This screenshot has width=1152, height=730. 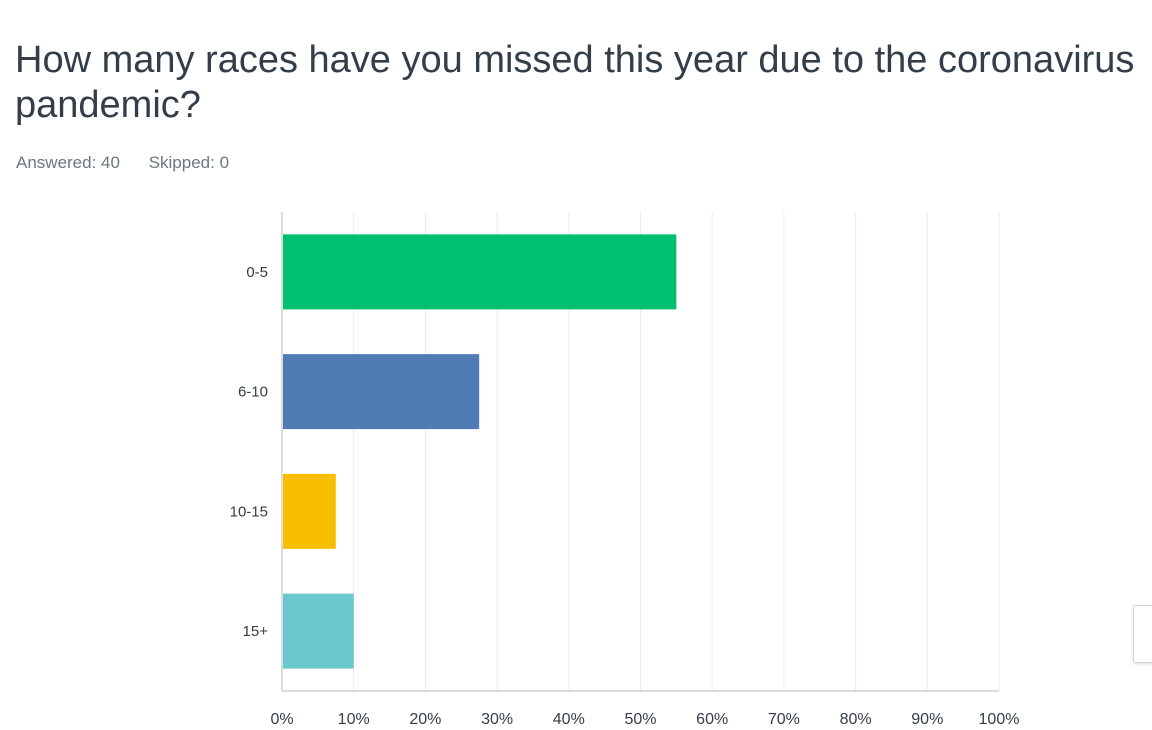 What do you see at coordinates (856, 719) in the screenshot?
I see `x-tick-label: 80%` at bounding box center [856, 719].